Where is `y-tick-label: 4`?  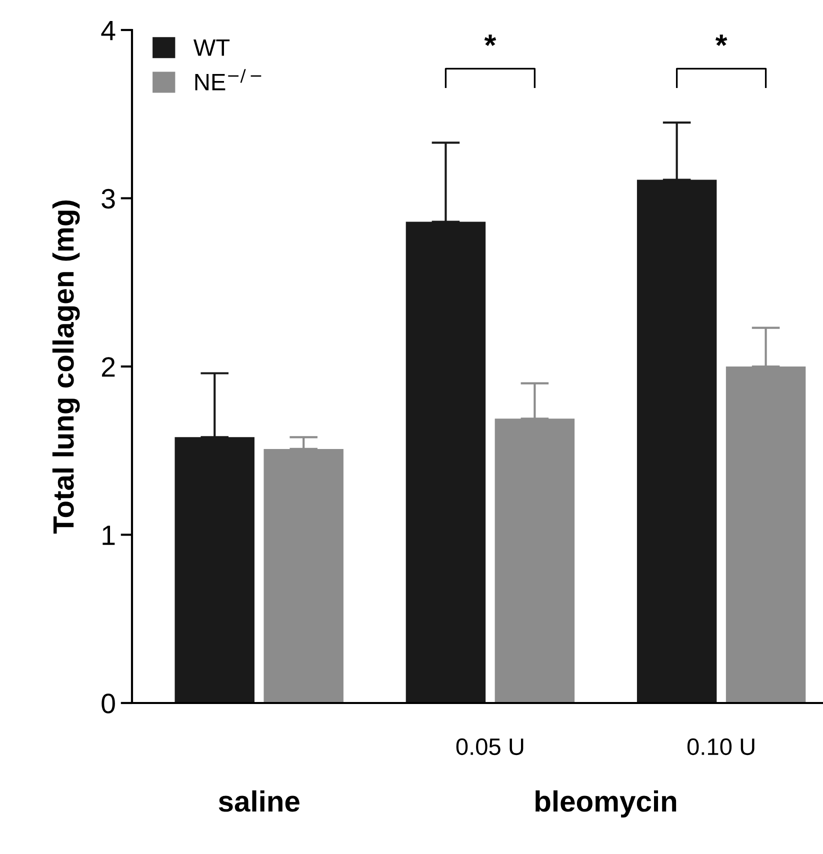 y-tick-label: 4 is located at coordinates (108, 30).